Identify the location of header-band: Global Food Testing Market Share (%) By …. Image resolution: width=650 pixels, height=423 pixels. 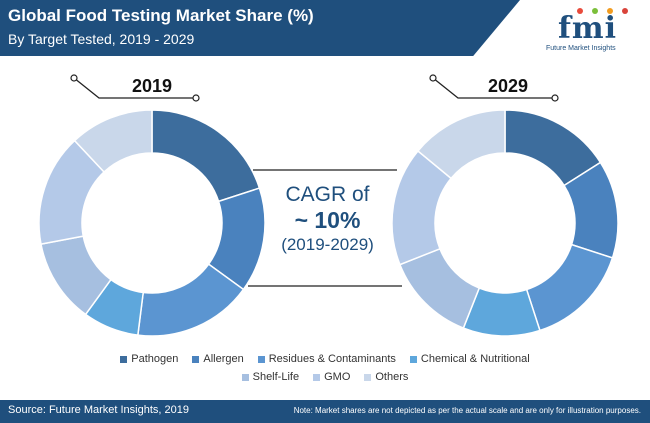
(260, 28).